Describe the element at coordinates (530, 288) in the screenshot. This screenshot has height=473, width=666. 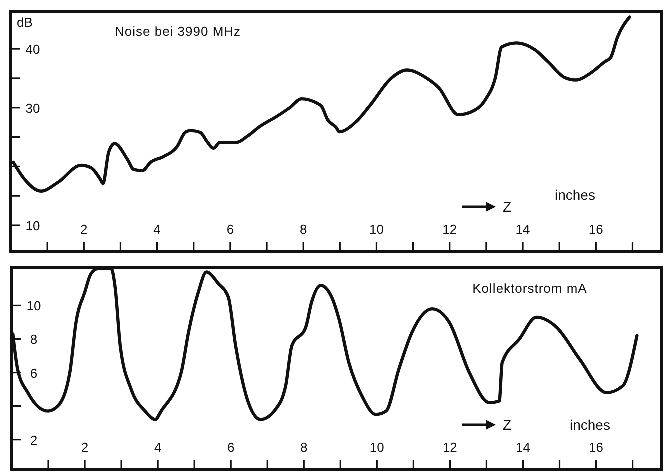
I see `text: Kollektorstrom mA` at that location.